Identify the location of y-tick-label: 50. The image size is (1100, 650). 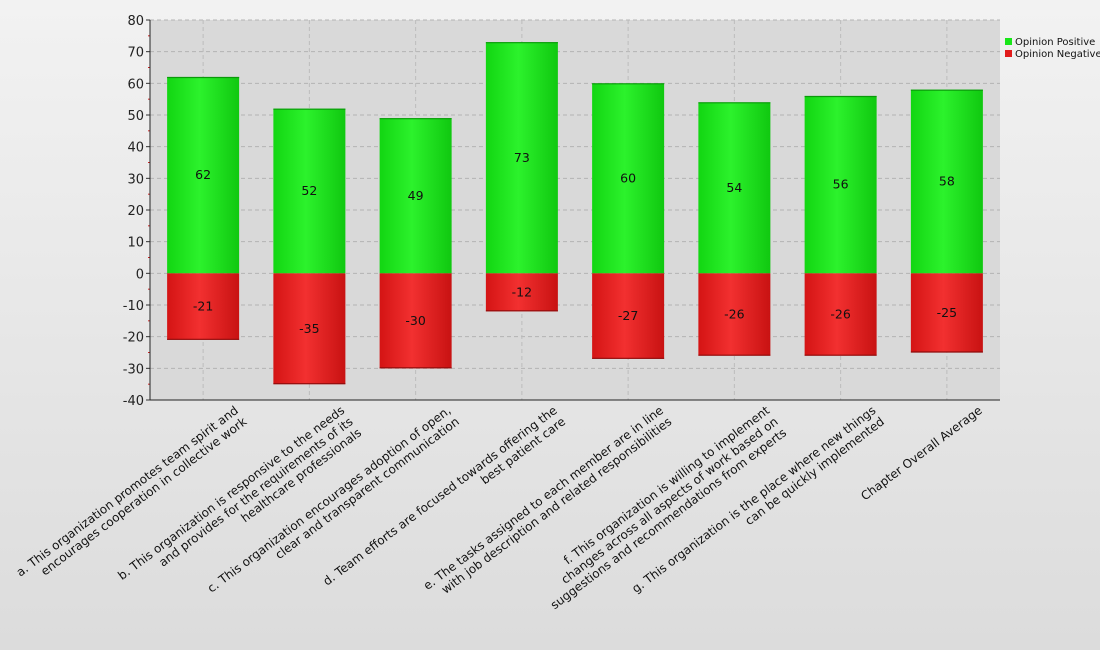
(135, 116).